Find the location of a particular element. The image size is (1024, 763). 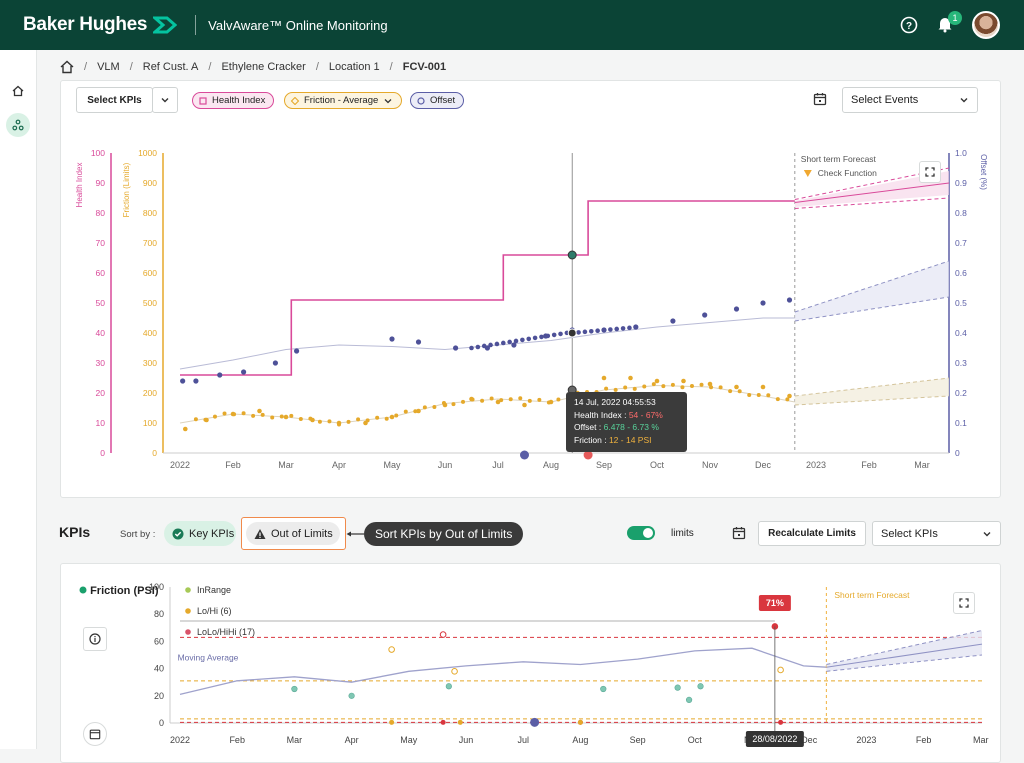

health-tick-label: 0 is located at coordinates (102, 453).